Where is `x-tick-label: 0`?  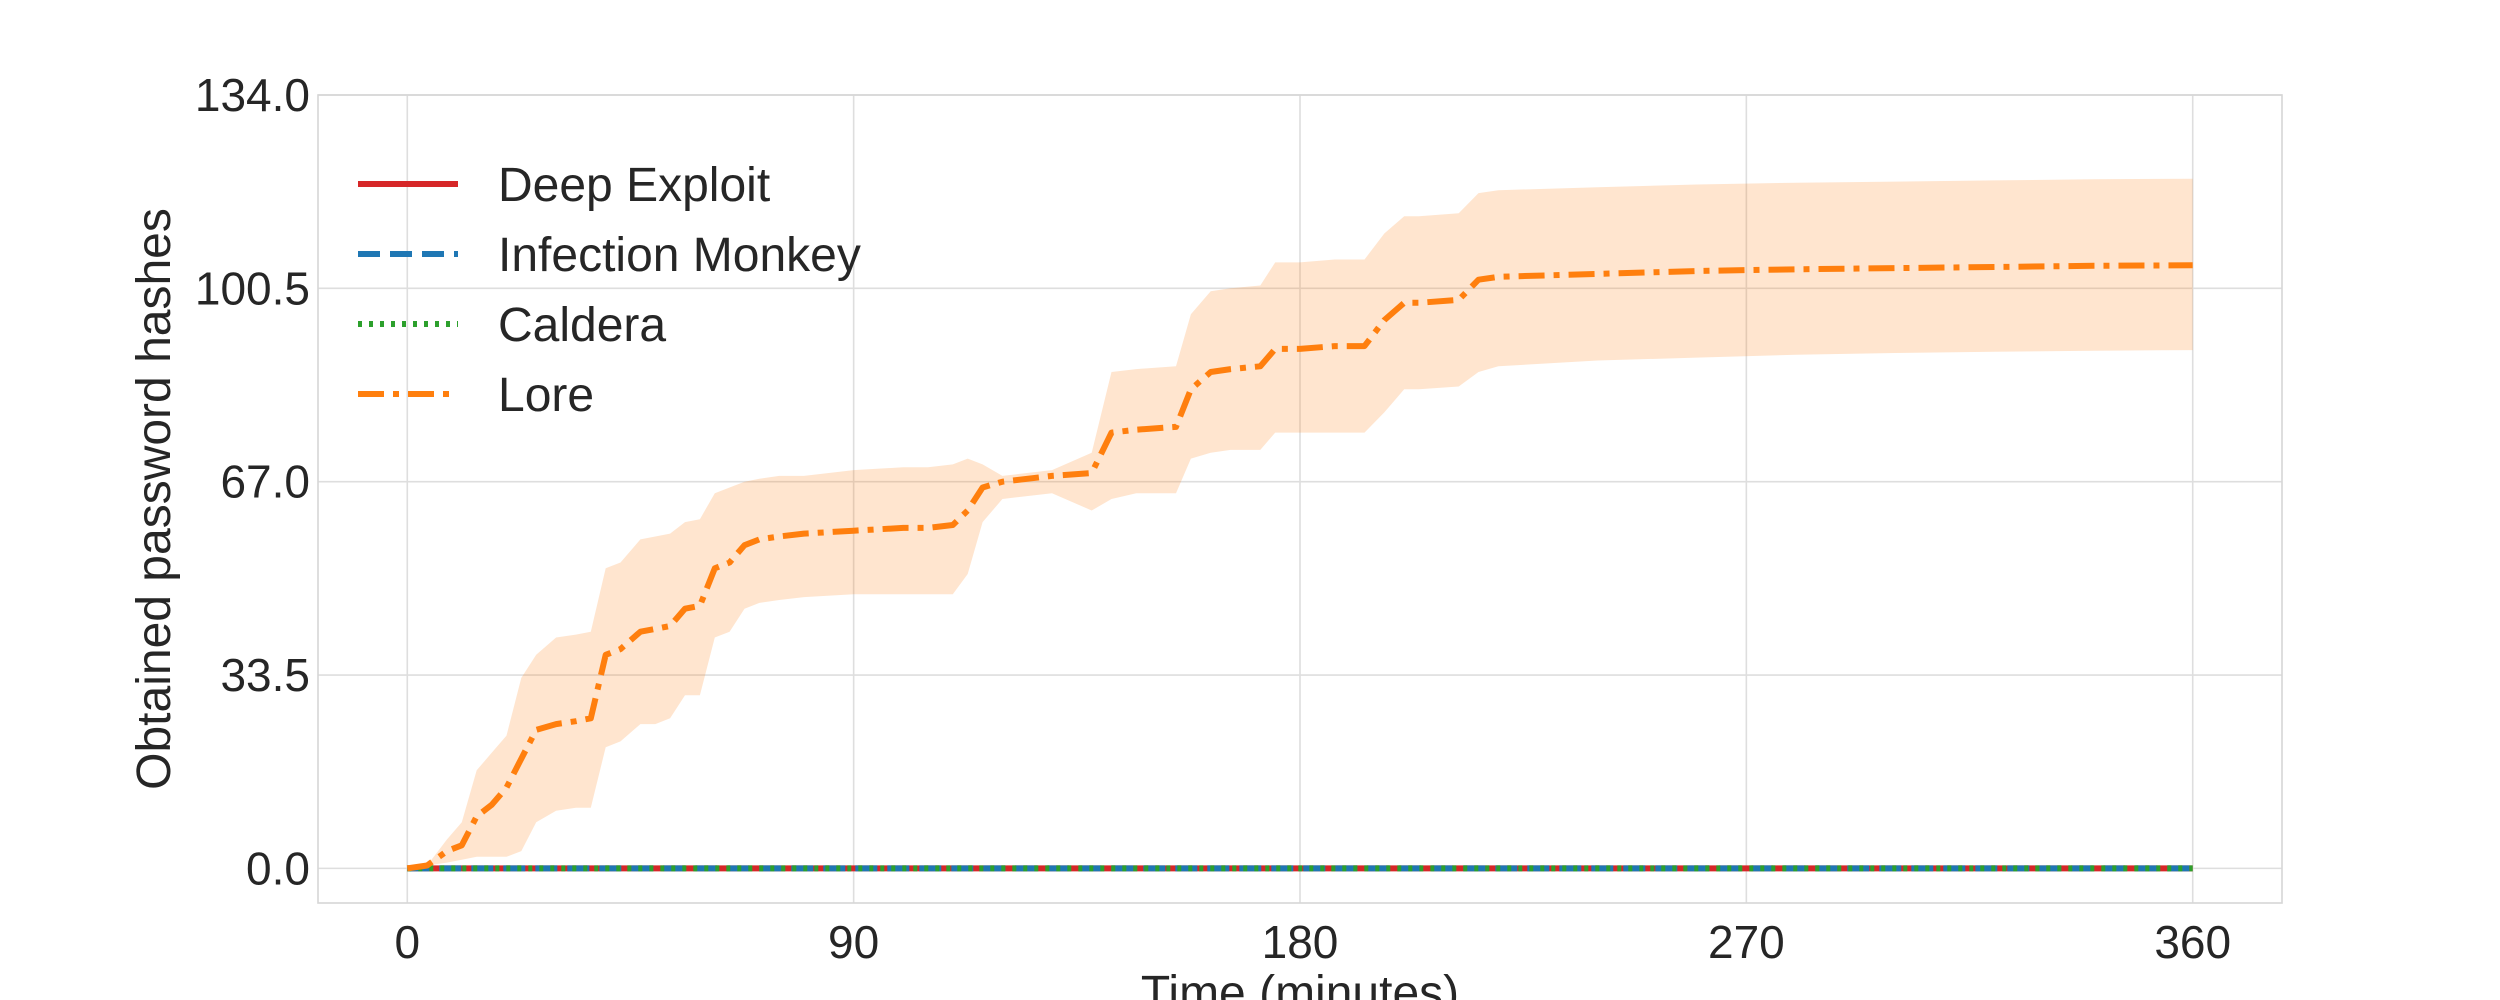
x-tick-label: 0 is located at coordinates (407, 942).